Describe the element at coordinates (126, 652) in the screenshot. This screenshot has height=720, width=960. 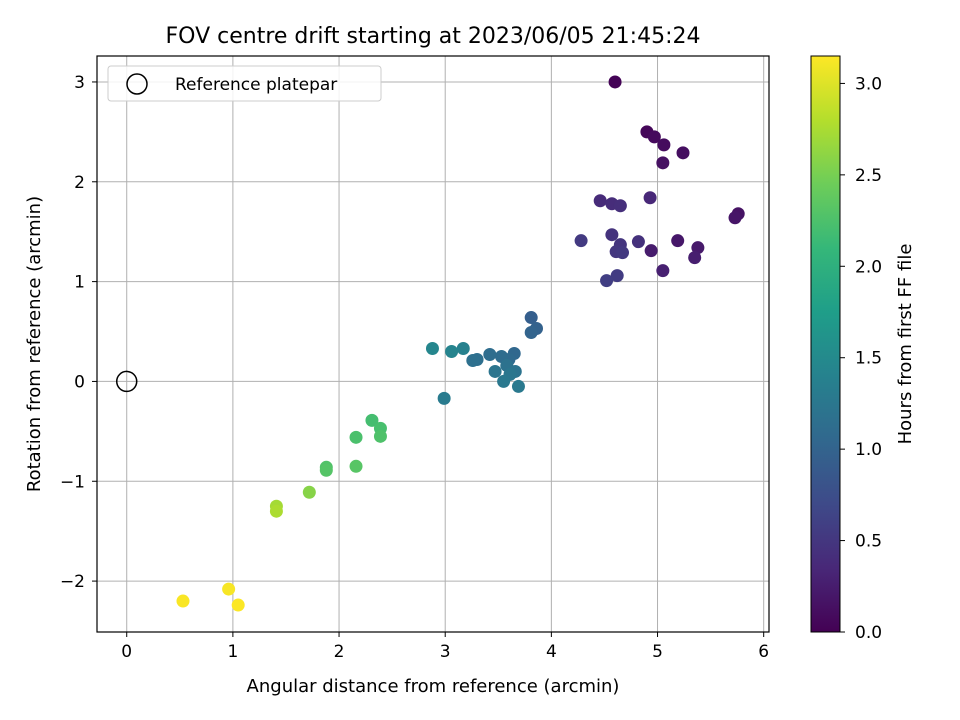
I see `x-tick-label: 0` at that location.